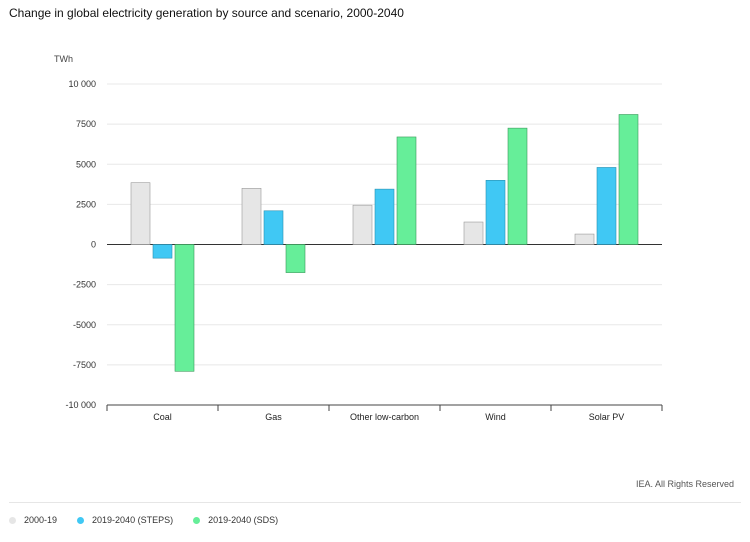  What do you see at coordinates (607, 417) in the screenshot?
I see `x-category-label: Solar PV` at bounding box center [607, 417].